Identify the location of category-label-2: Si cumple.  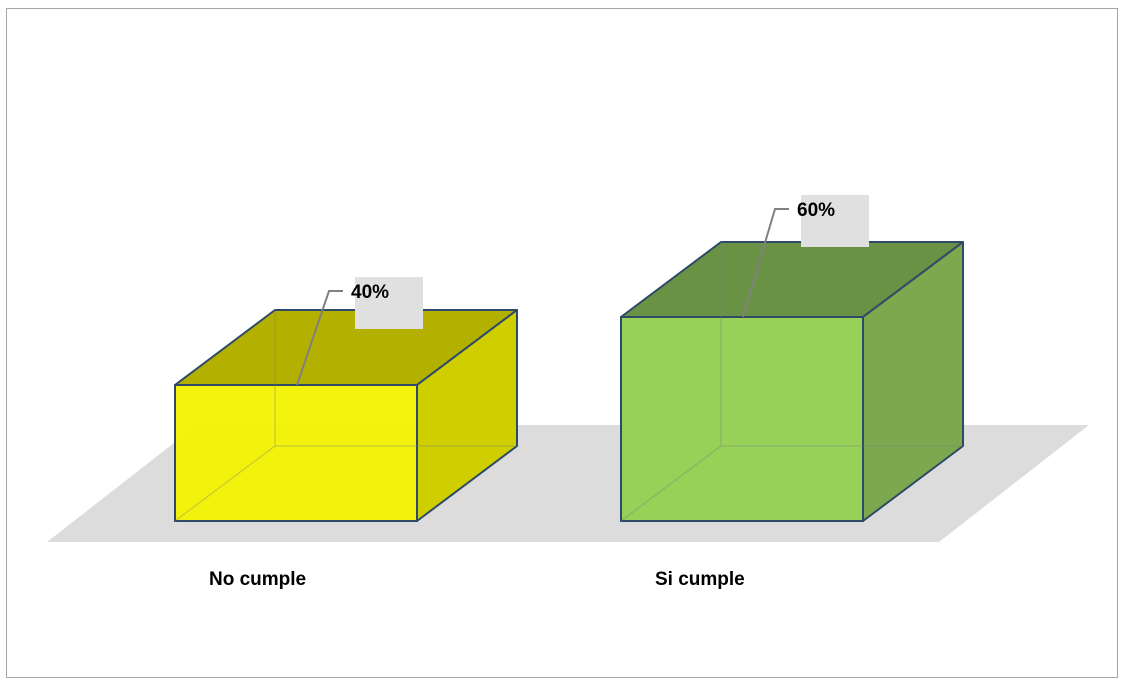
(700, 579).